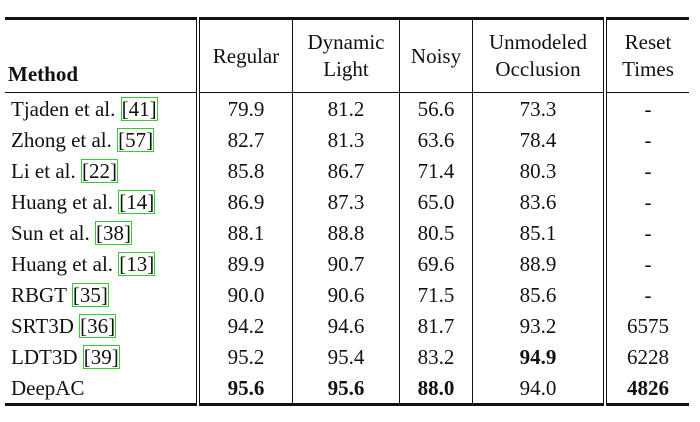  What do you see at coordinates (436, 388) in the screenshot?
I see `value-cell: 88.0` at bounding box center [436, 388].